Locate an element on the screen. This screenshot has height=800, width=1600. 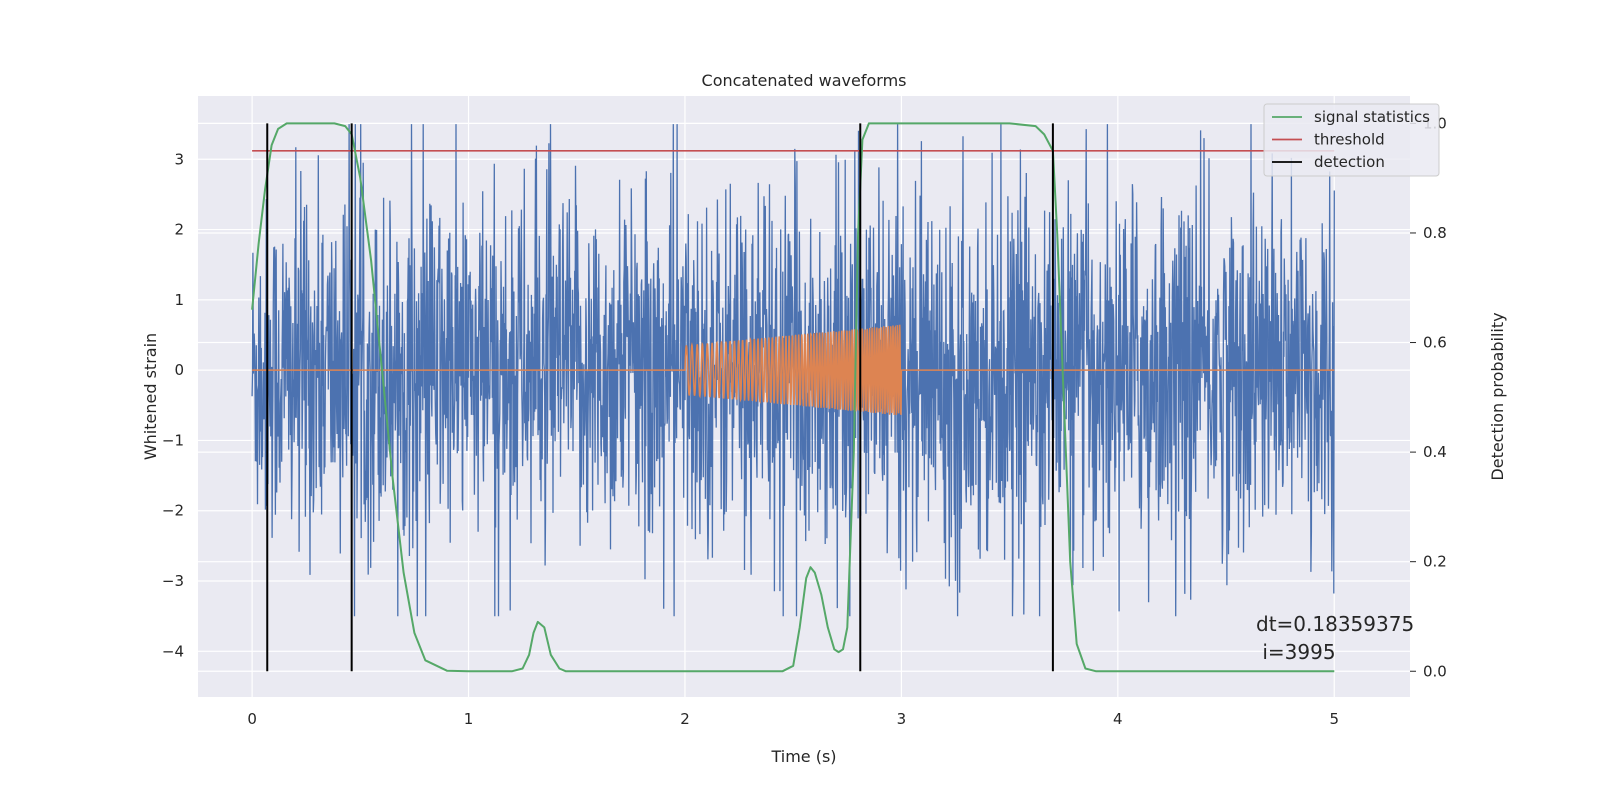
y-tick-label: 3 is located at coordinates (179, 159).